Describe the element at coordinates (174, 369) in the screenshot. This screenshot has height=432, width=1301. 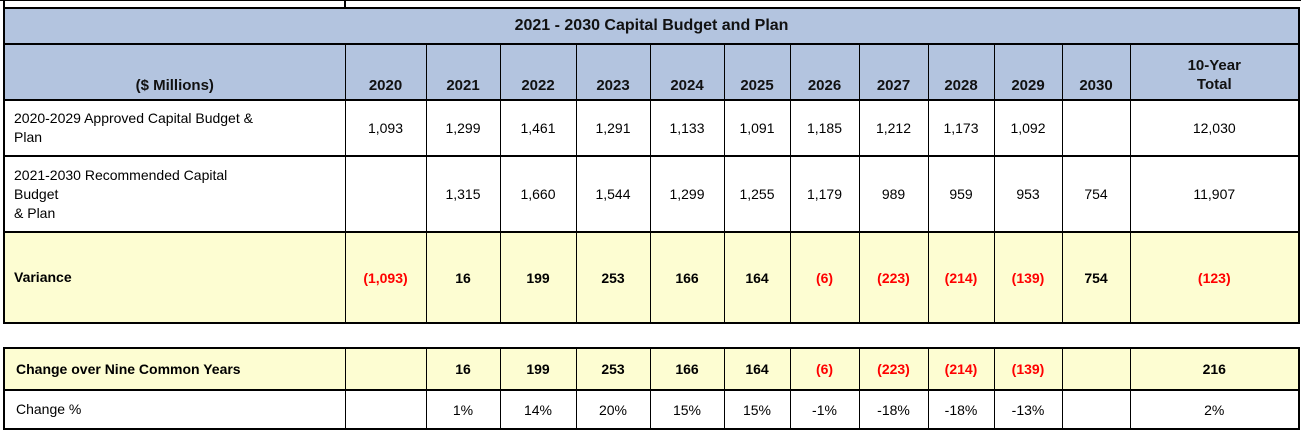
I see `row-label: Change over Nine Common Years` at that location.